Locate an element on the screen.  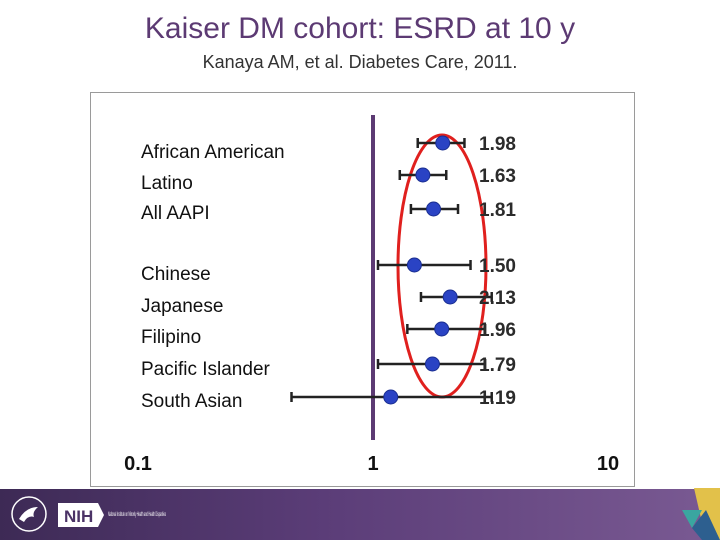
row-label-latino: Latino is located at coordinates (167, 183).